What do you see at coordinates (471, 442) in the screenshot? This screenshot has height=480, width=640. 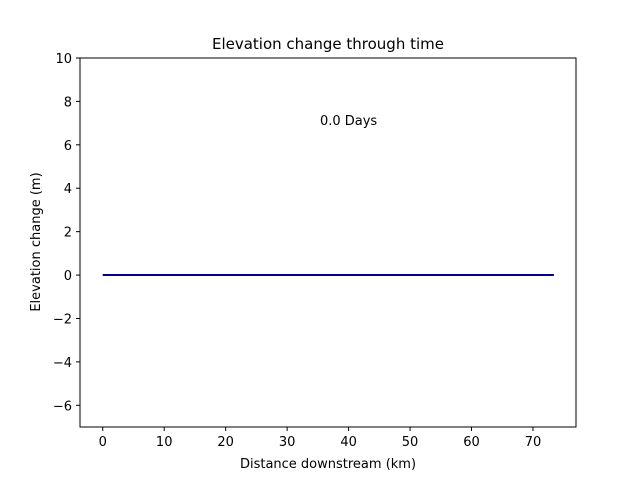 I see `x-tick-label: 60` at bounding box center [471, 442].